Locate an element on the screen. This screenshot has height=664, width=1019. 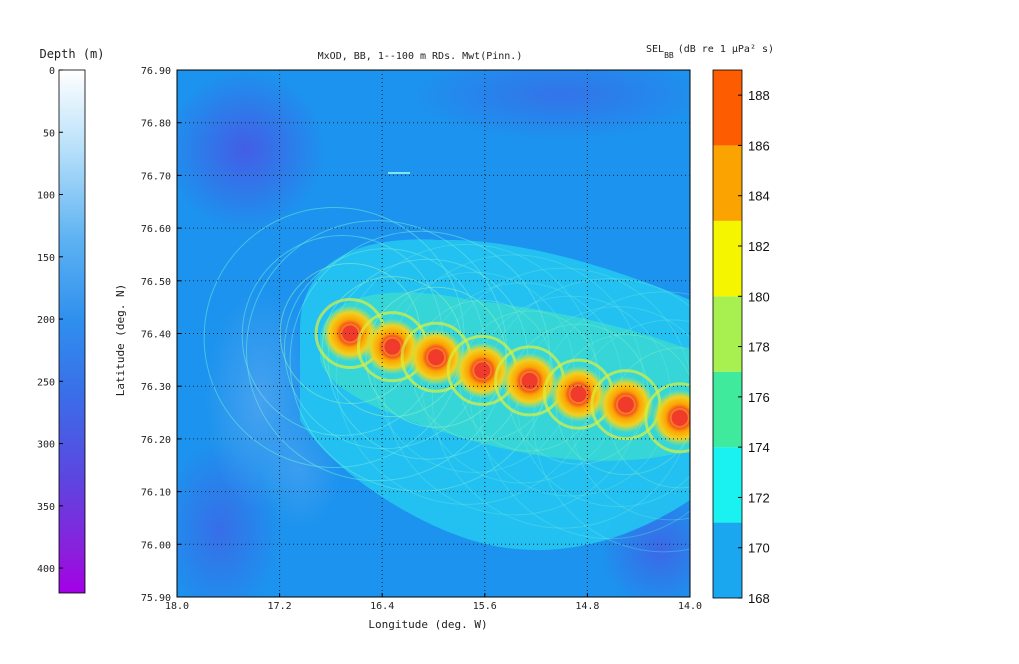
sel-colorbar-ticks: 168 170 172 174 176 178 180 182 184 186 188 is located at coordinates (754, 347).